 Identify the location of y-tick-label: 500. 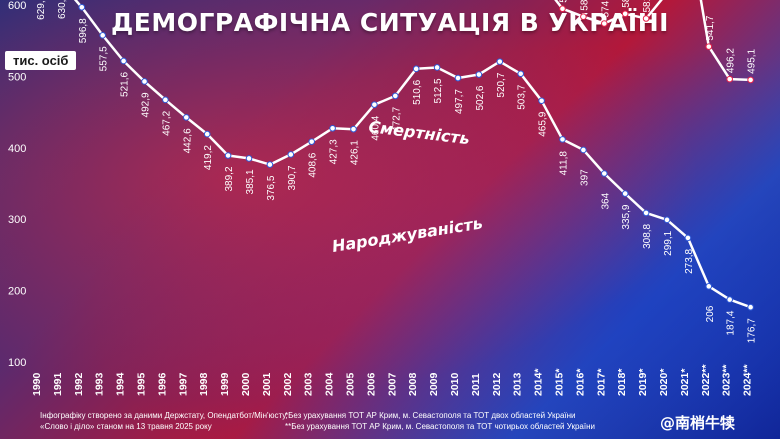
(17, 77).